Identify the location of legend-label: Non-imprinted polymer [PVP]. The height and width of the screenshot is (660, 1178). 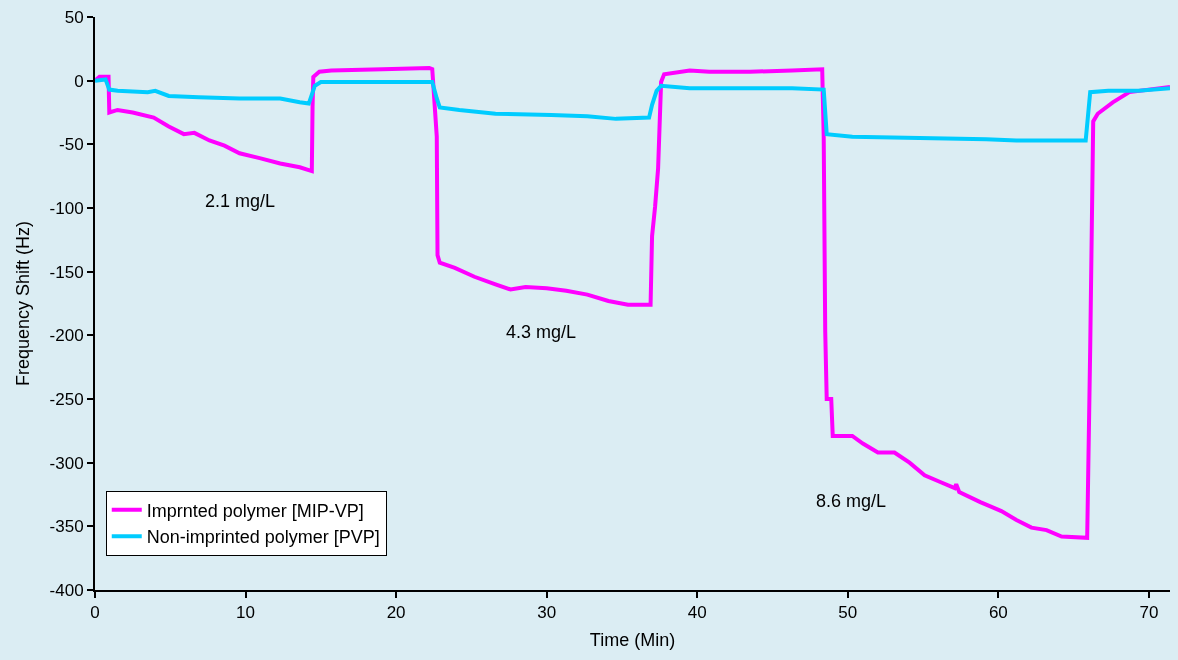
(263, 537).